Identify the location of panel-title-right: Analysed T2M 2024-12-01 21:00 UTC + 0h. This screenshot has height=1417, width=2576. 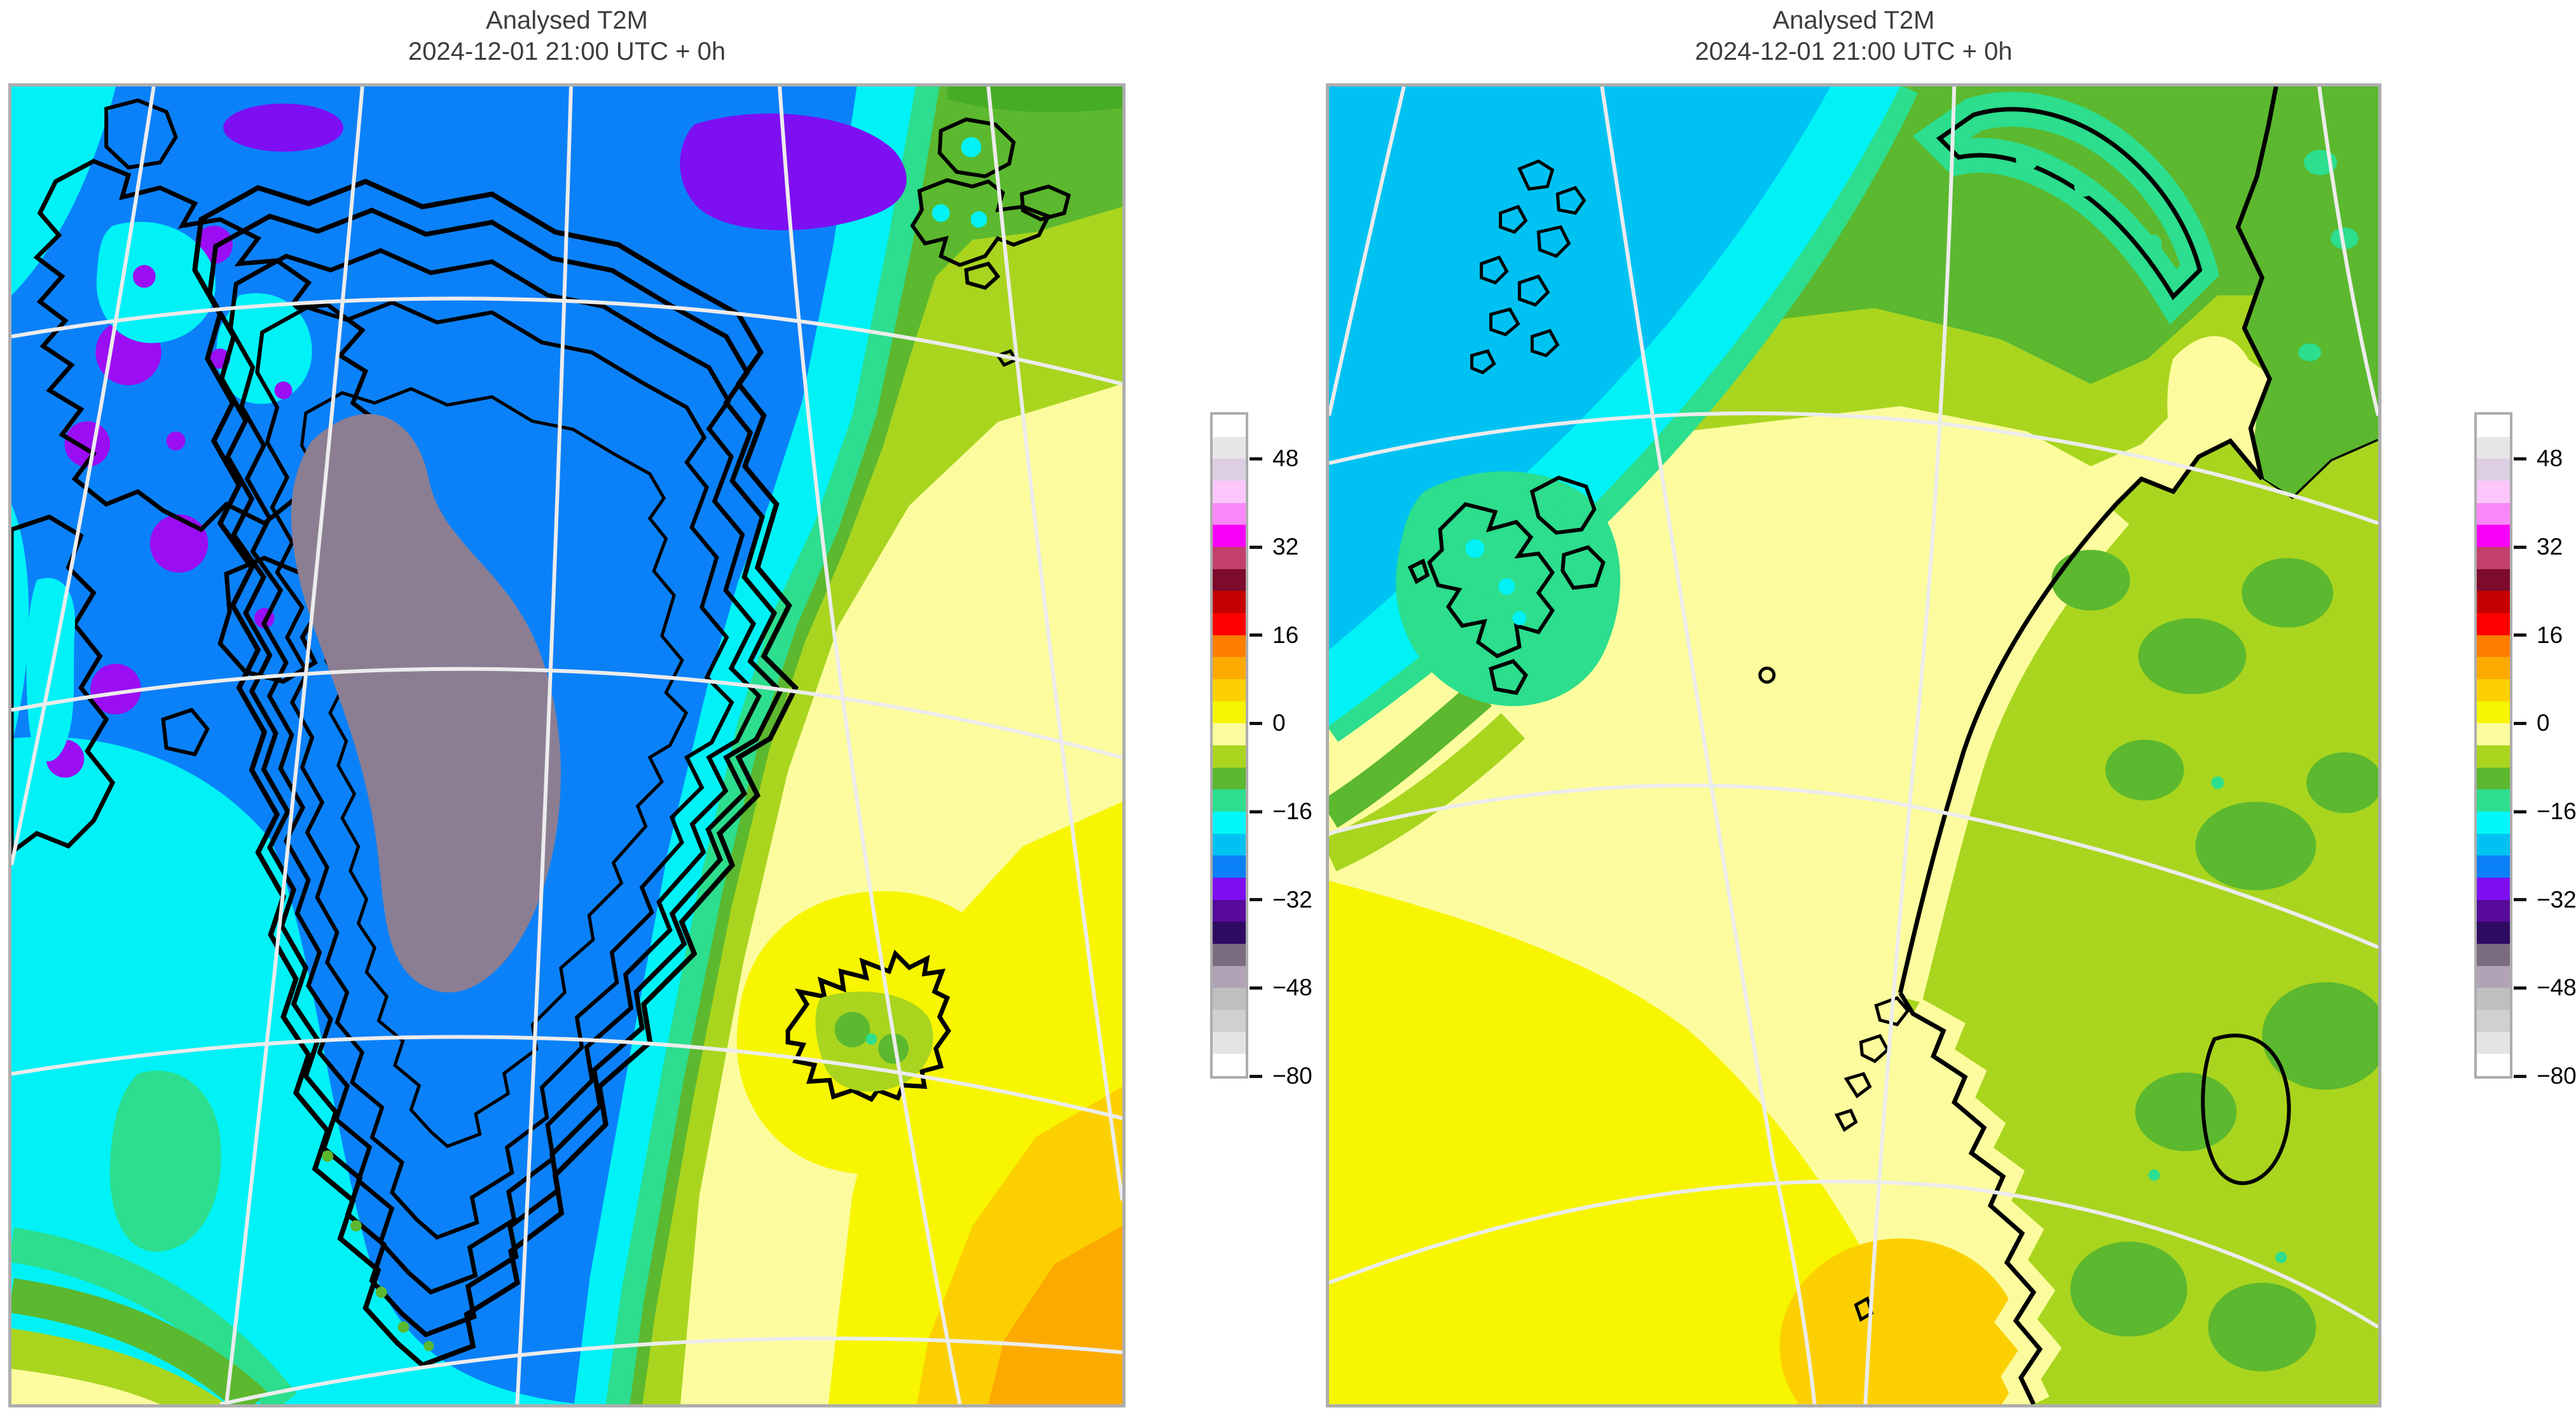
(1853, 36).